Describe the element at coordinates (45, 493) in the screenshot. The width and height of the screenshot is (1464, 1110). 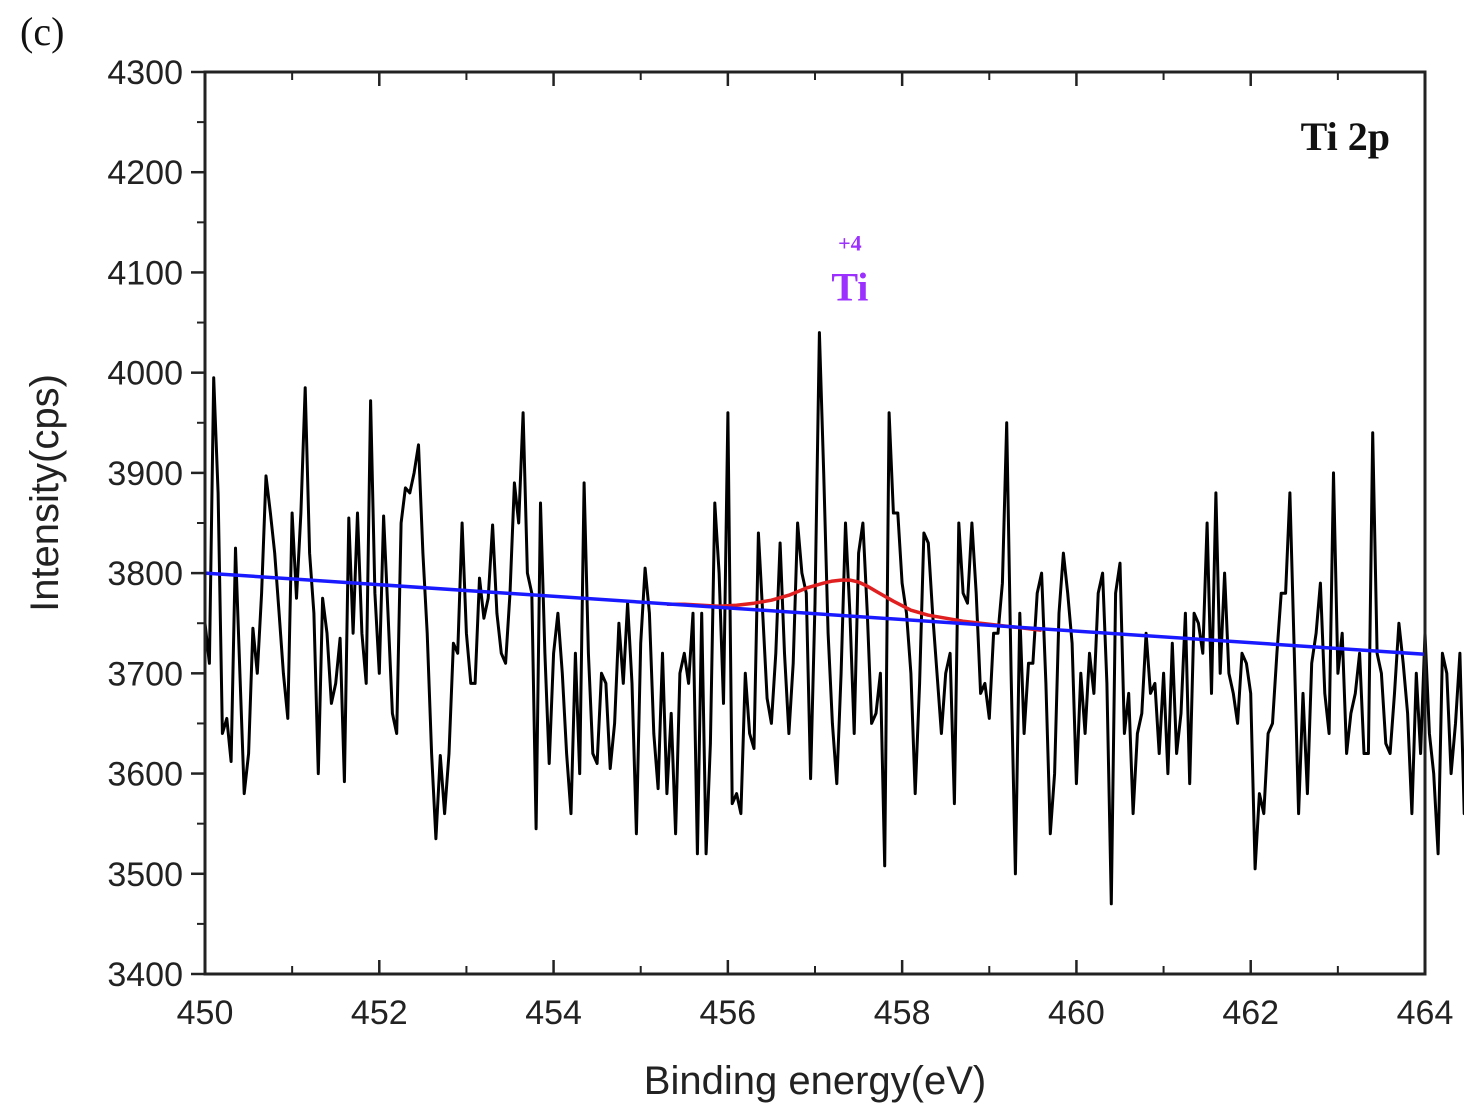
I see `y-axis-title: Intensity(cps)` at that location.